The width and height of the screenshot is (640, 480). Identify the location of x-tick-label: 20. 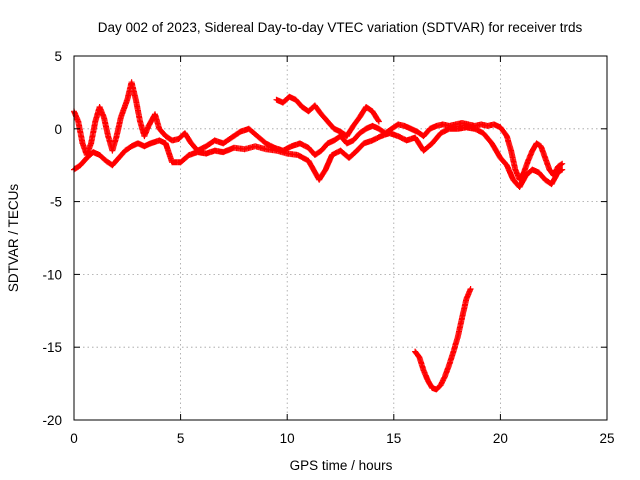
(500, 438).